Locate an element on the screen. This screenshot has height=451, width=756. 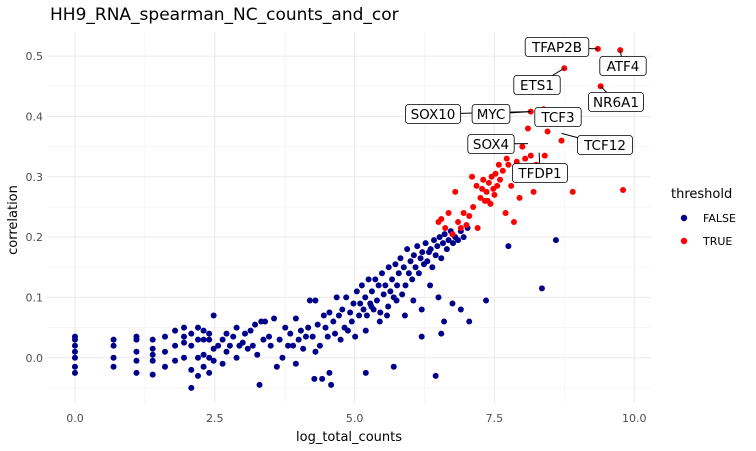
label-text: MYC is located at coordinates (491, 115).